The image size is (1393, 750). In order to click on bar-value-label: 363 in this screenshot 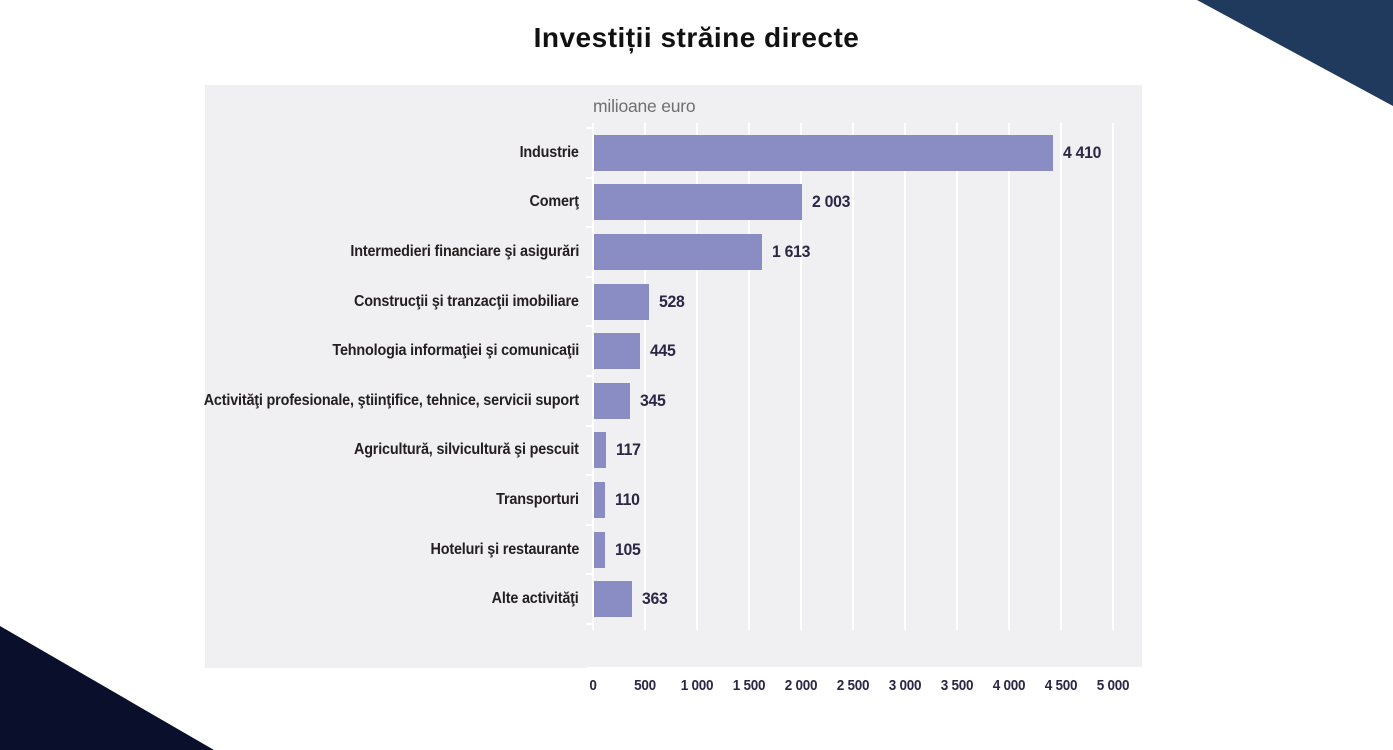, I will do `click(654, 599)`.